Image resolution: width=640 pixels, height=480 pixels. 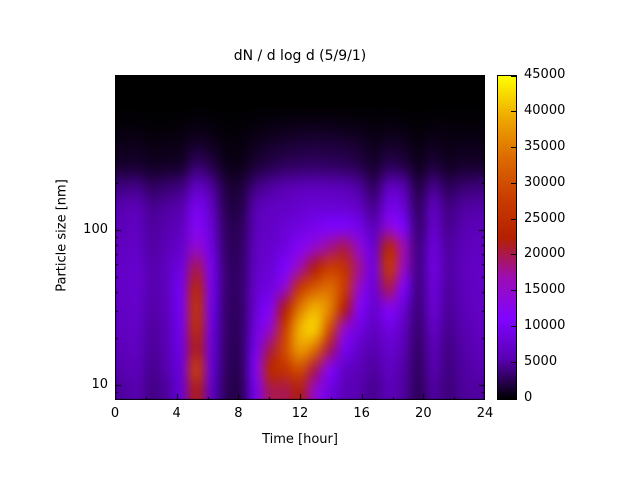 What do you see at coordinates (300, 439) in the screenshot?
I see `x-axis-title: Time [hour]` at bounding box center [300, 439].